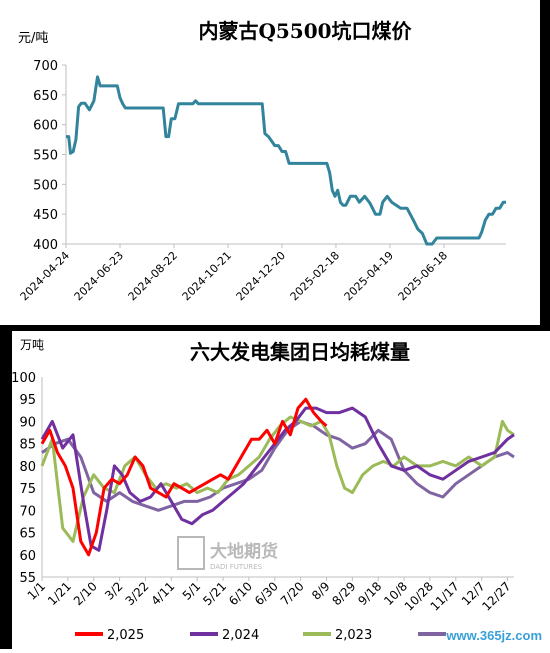  Describe the element at coordinates (369, 593) in the screenshot. I see `x-tick-label: 9/18` at that location.